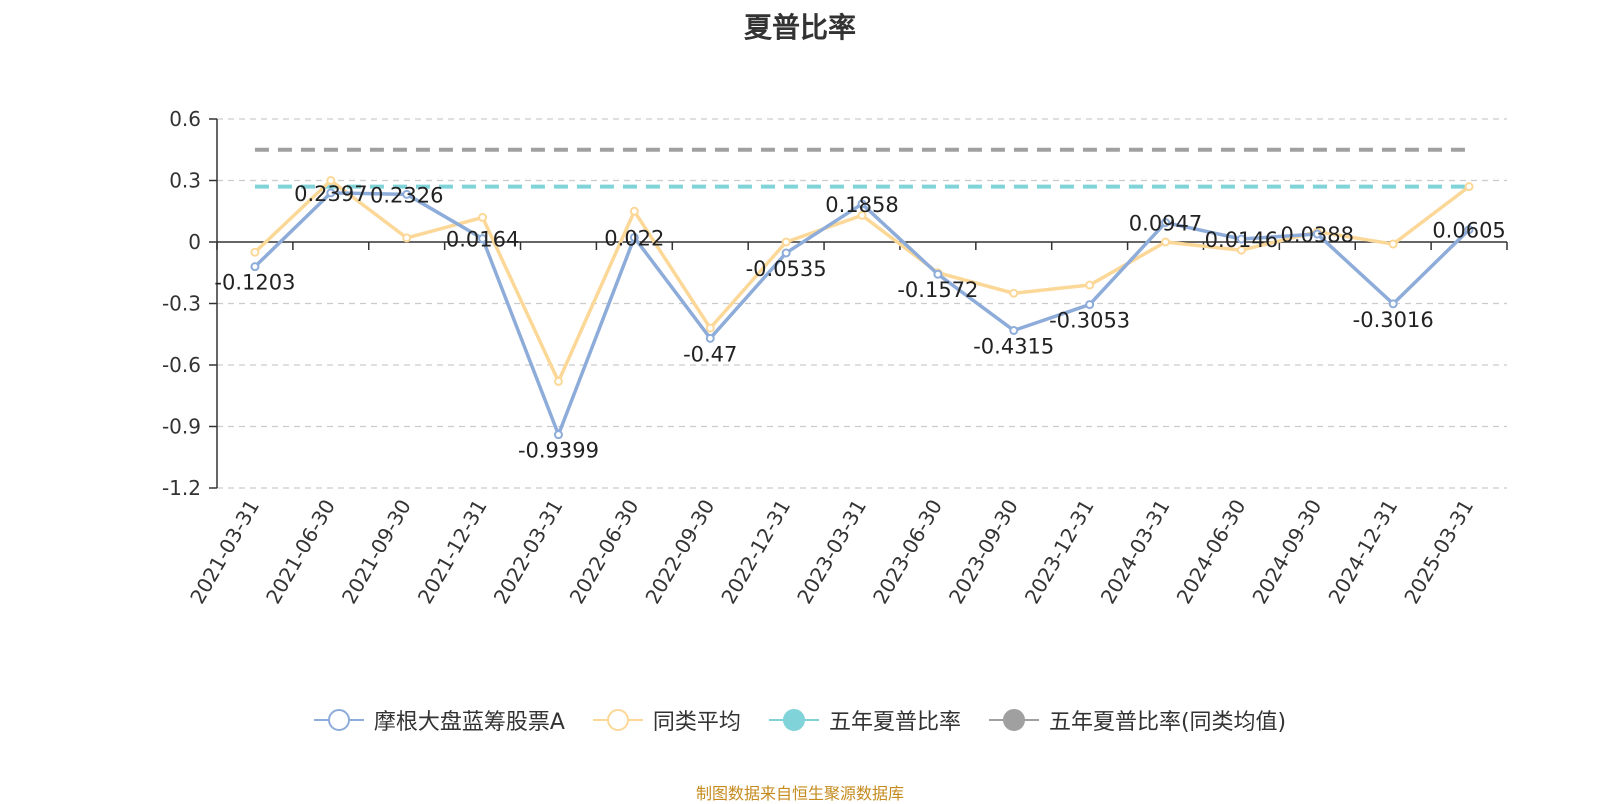 This screenshot has width=1600, height=804. I want to click on data-label: -0.0535, so click(786, 269).